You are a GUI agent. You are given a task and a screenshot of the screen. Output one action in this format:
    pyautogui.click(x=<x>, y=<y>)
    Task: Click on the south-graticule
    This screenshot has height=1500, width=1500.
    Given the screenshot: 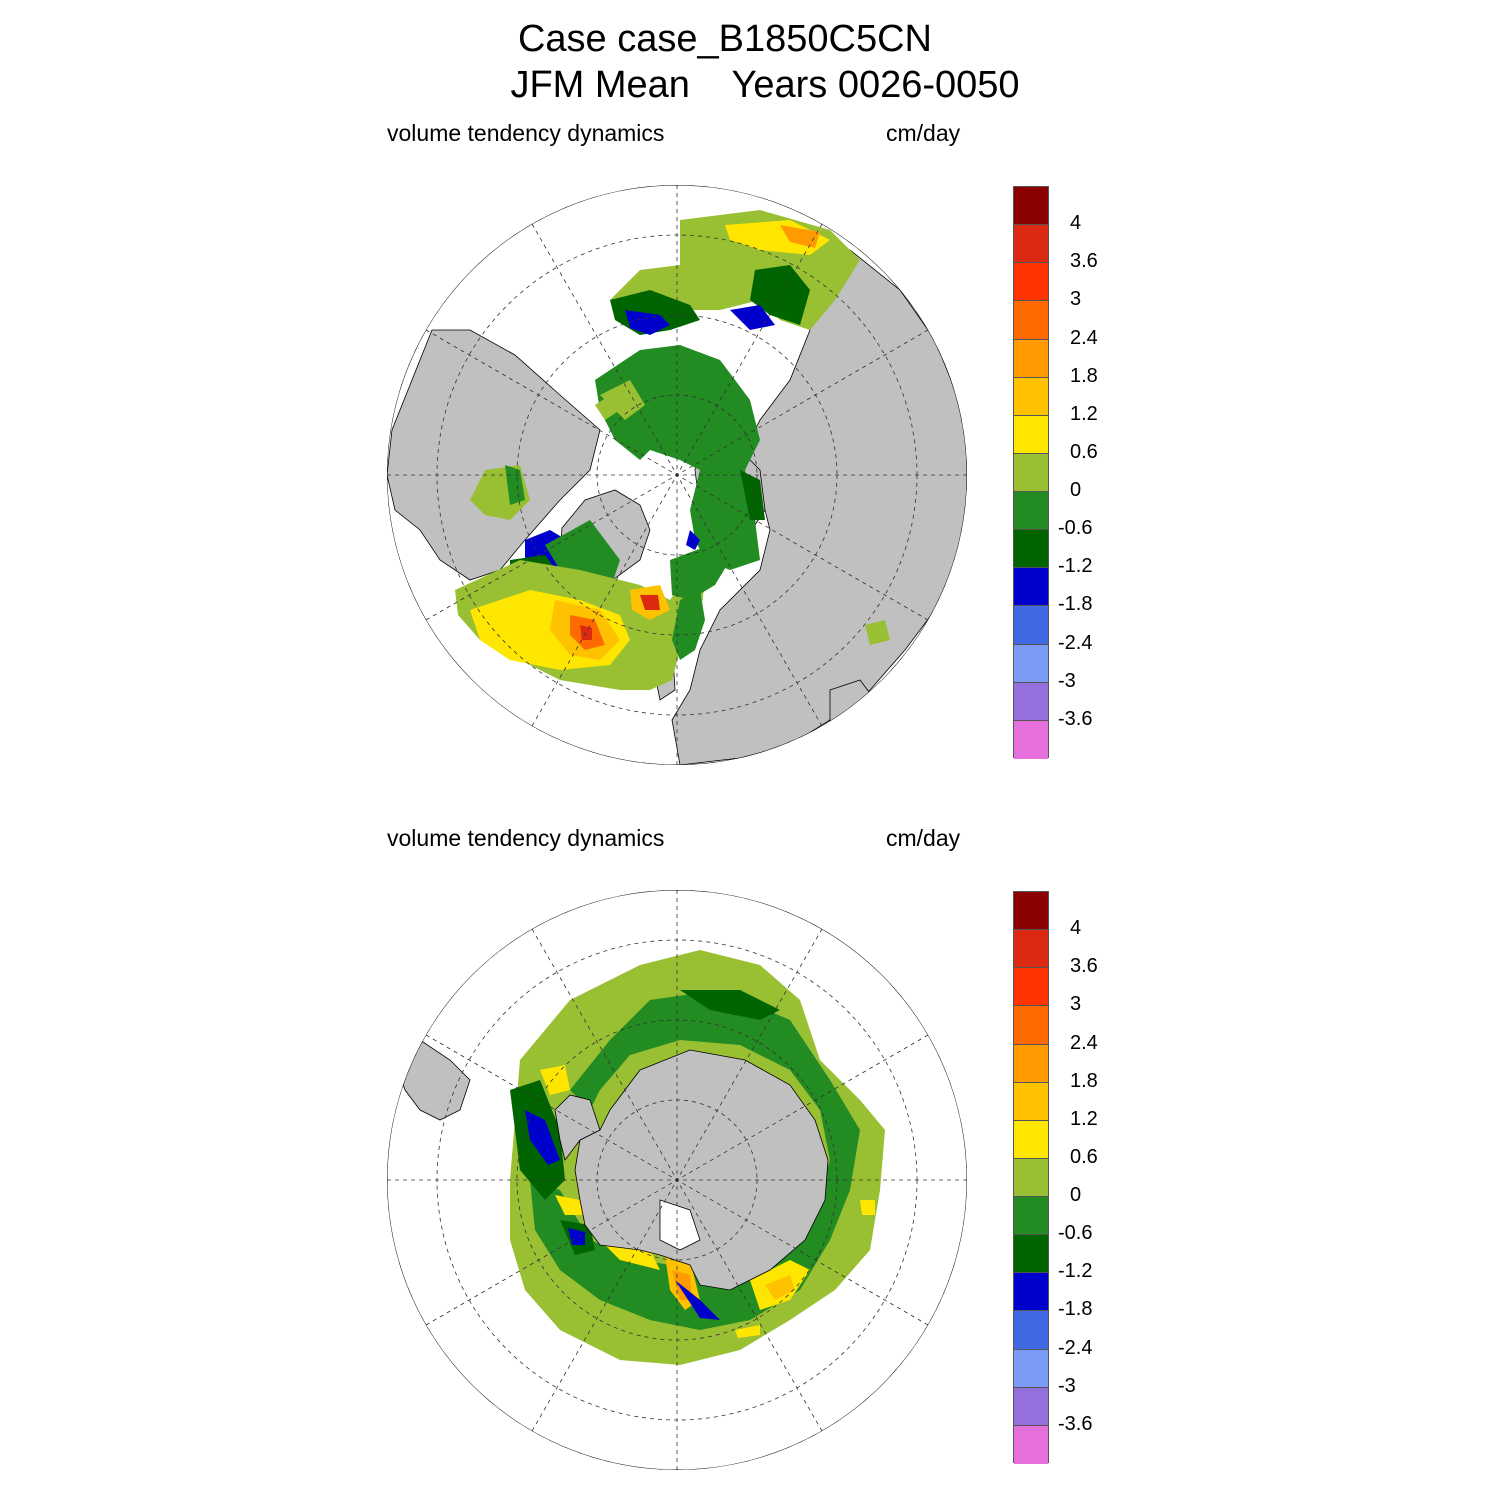 What is the action you would take?
    pyautogui.click(x=677, y=1180)
    